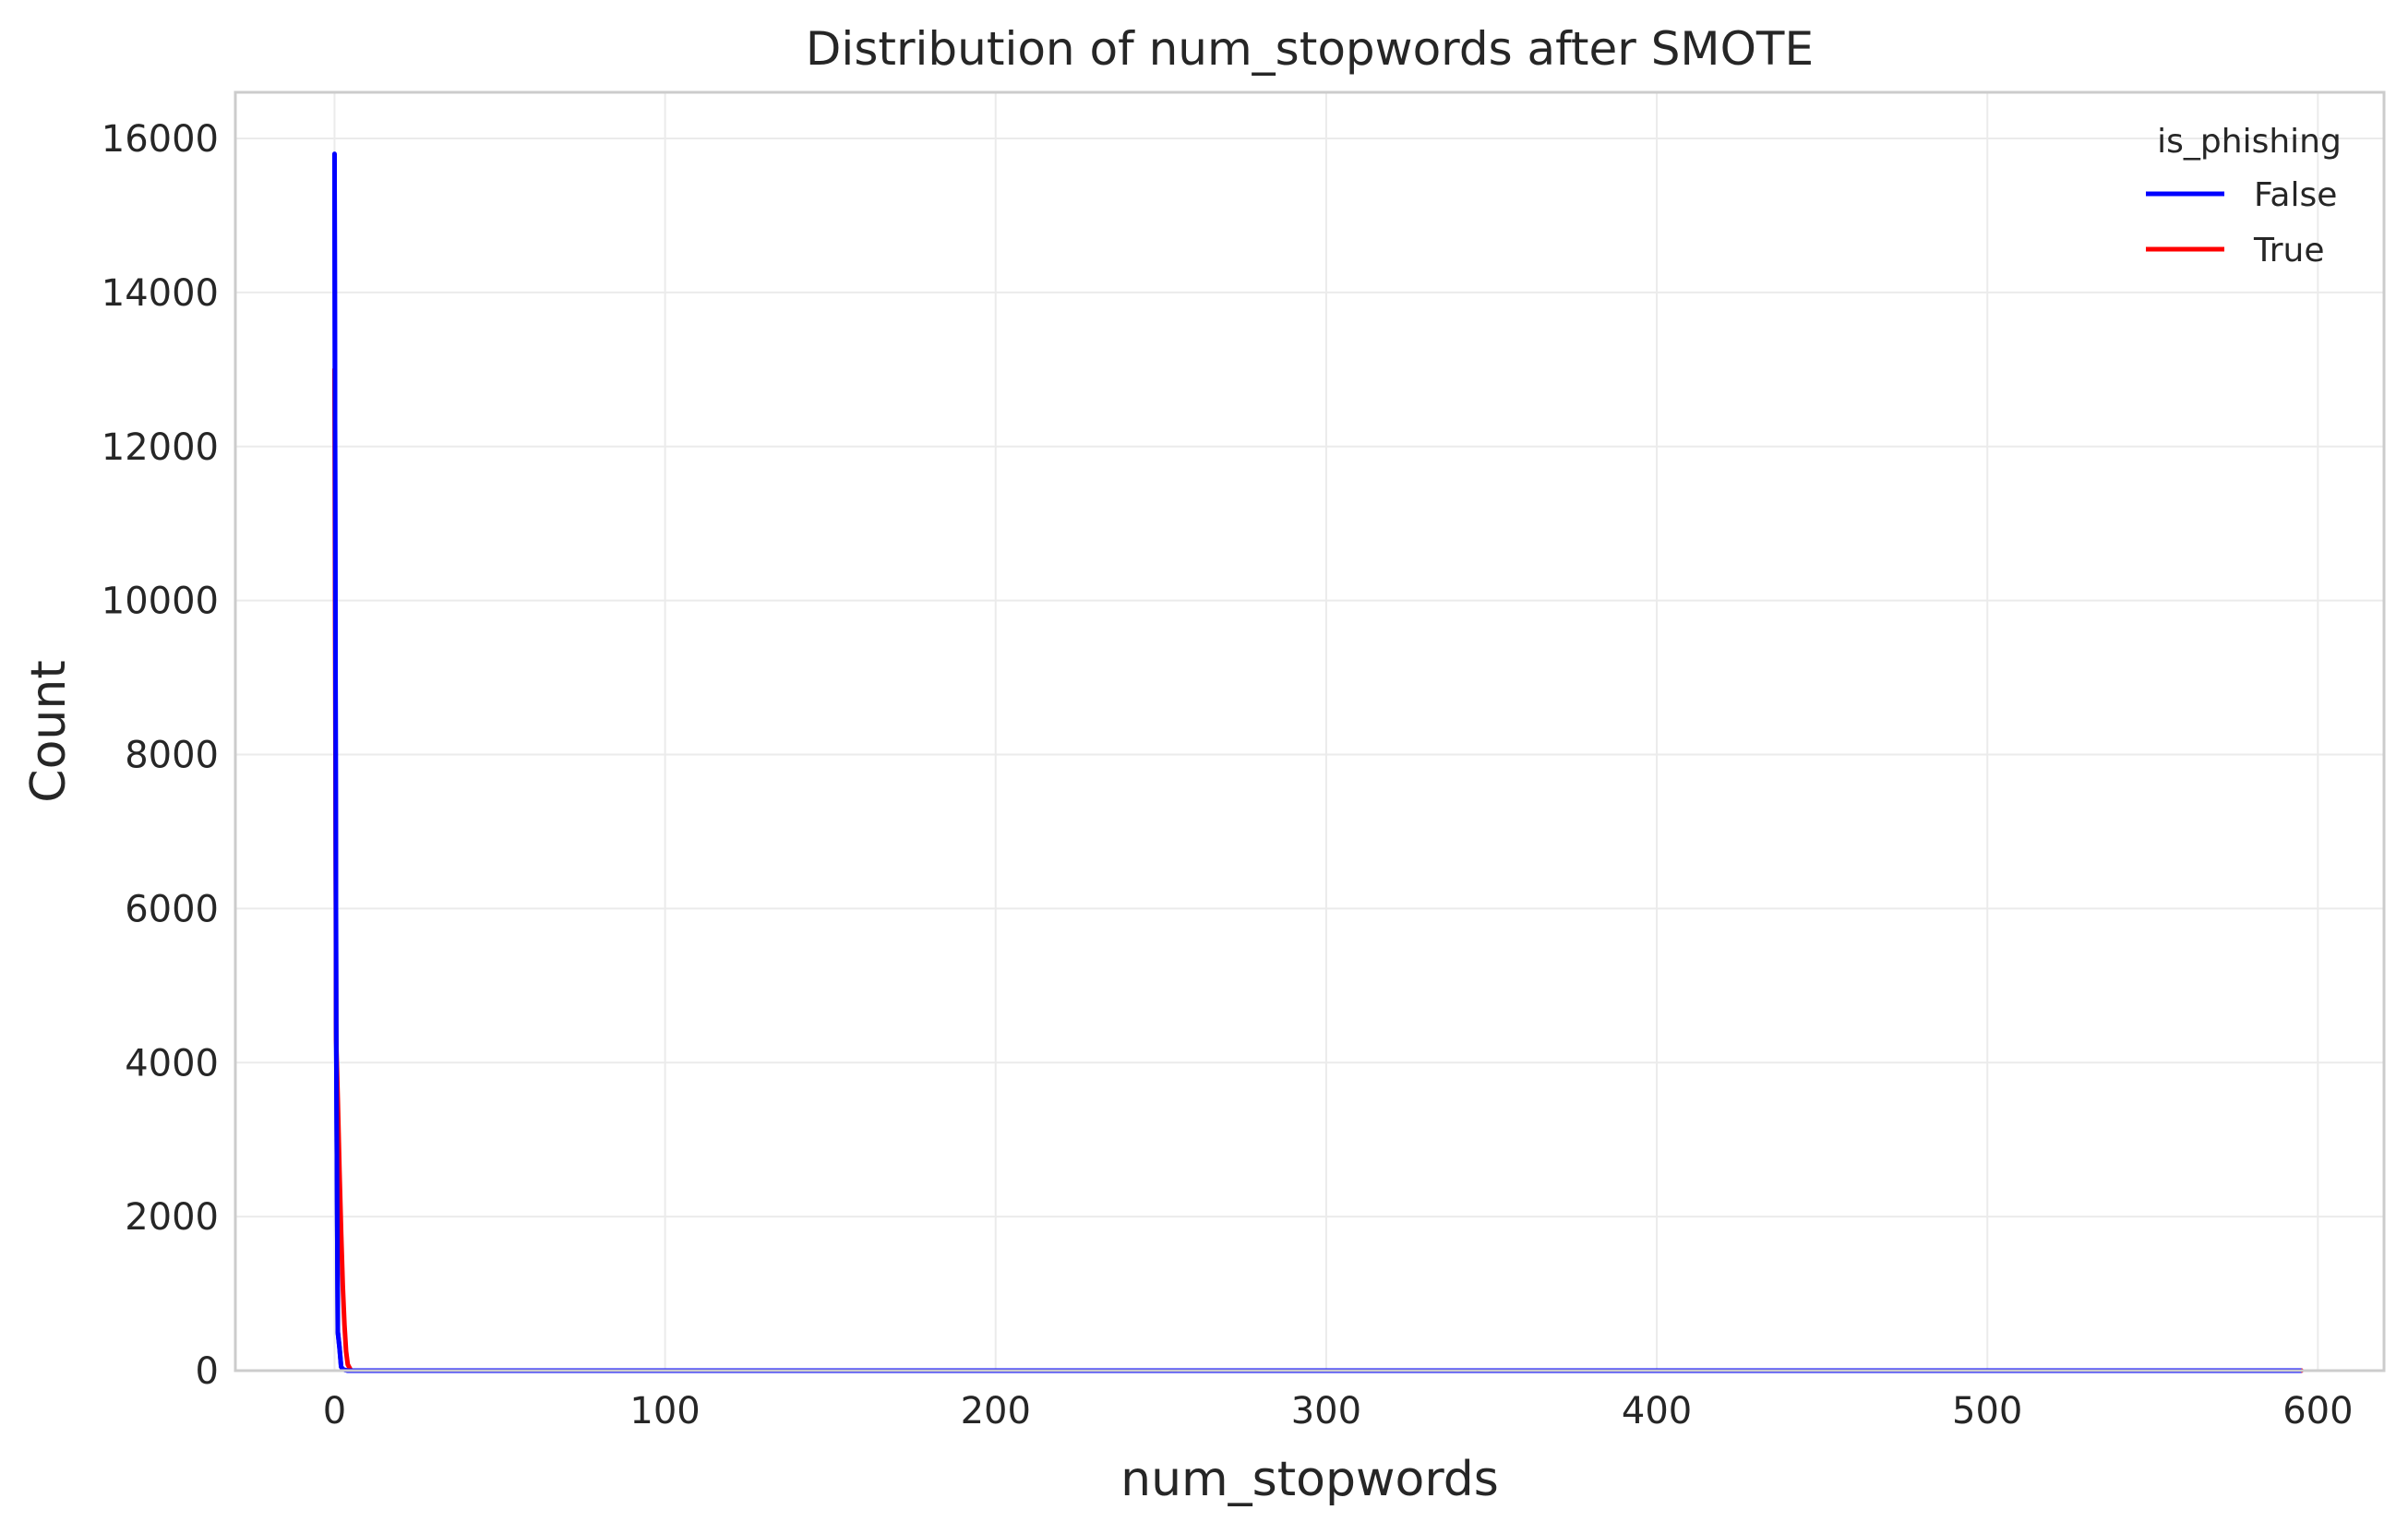  I want to click on x-tick-label: 500, so click(1987, 1411).